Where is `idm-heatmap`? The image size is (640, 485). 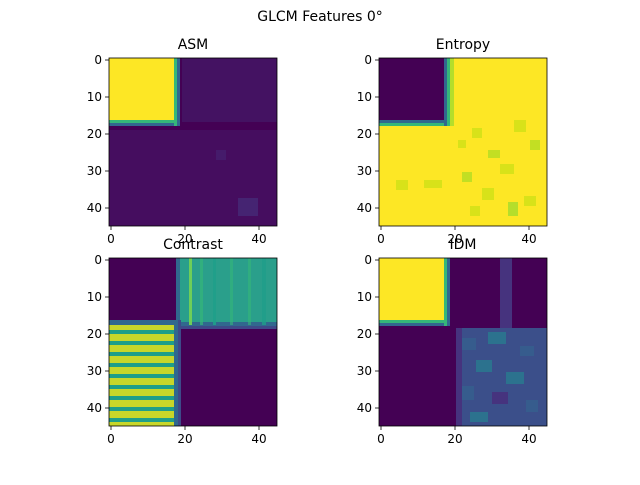 idm-heatmap is located at coordinates (463, 342).